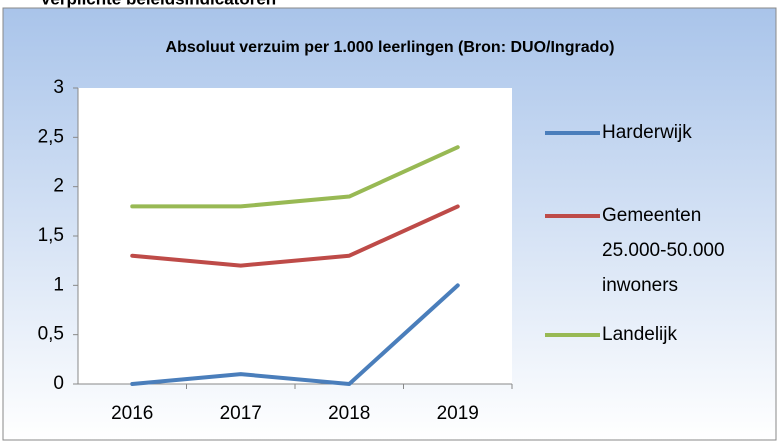  Describe the element at coordinates (241, 413) in the screenshot. I see `x-tick-label: 2017` at that location.